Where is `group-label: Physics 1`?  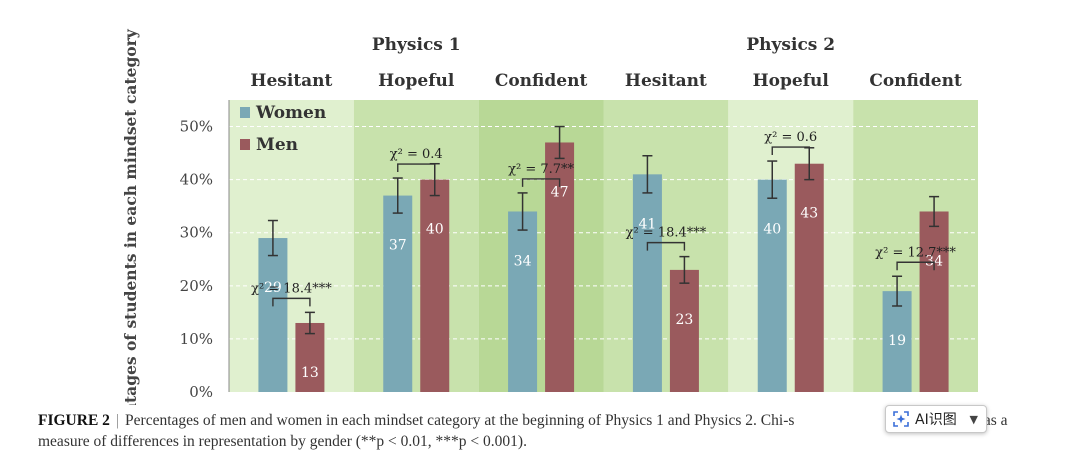
group-label: Physics 1 is located at coordinates (416, 45).